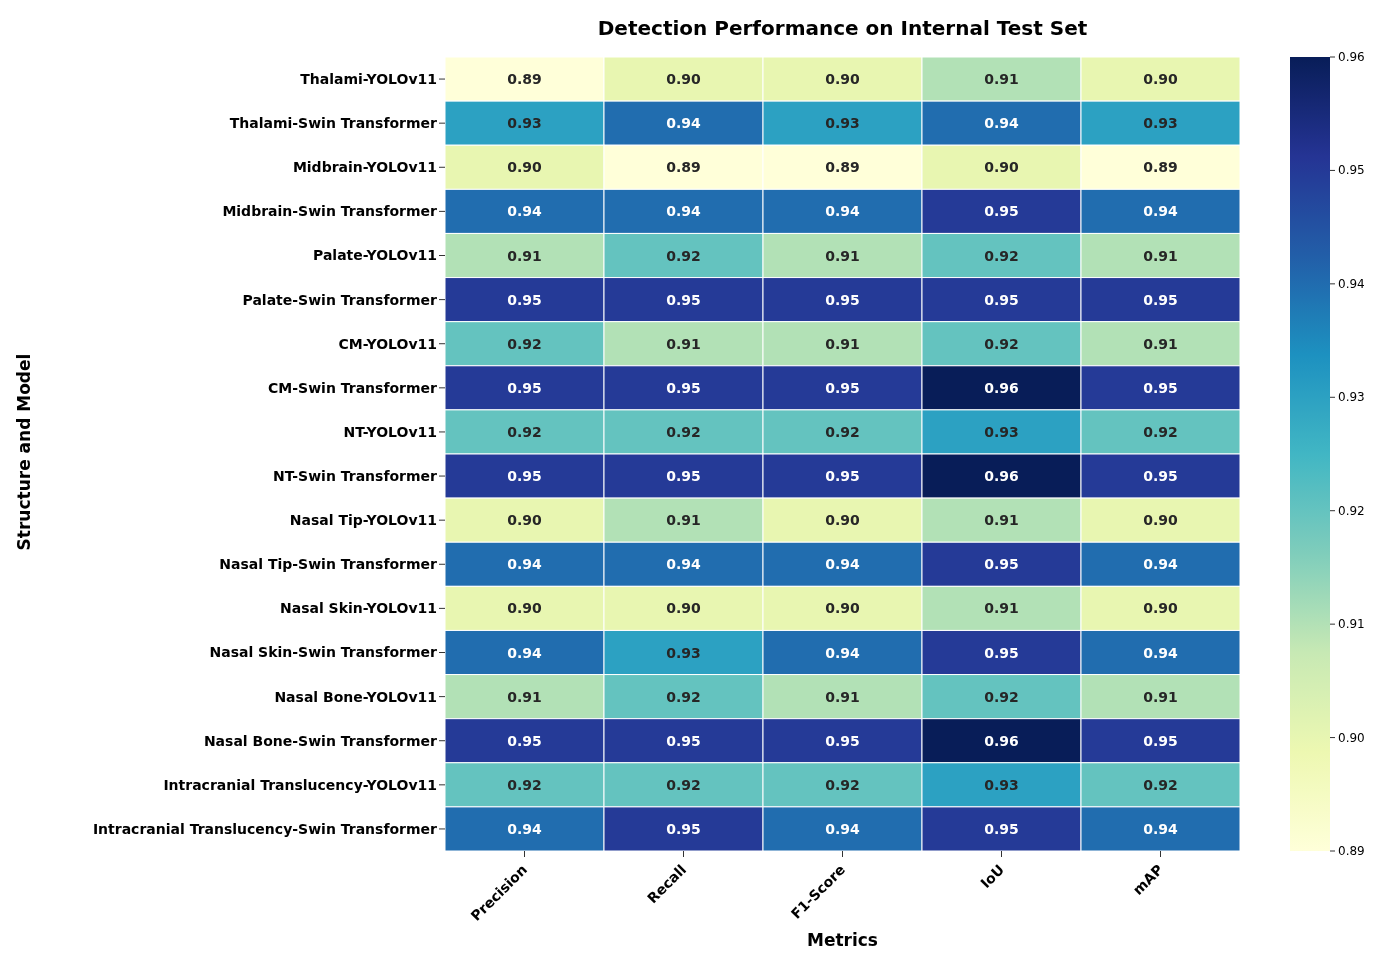  I want to click on color-bar-label: 0.91, so click(1351, 624).